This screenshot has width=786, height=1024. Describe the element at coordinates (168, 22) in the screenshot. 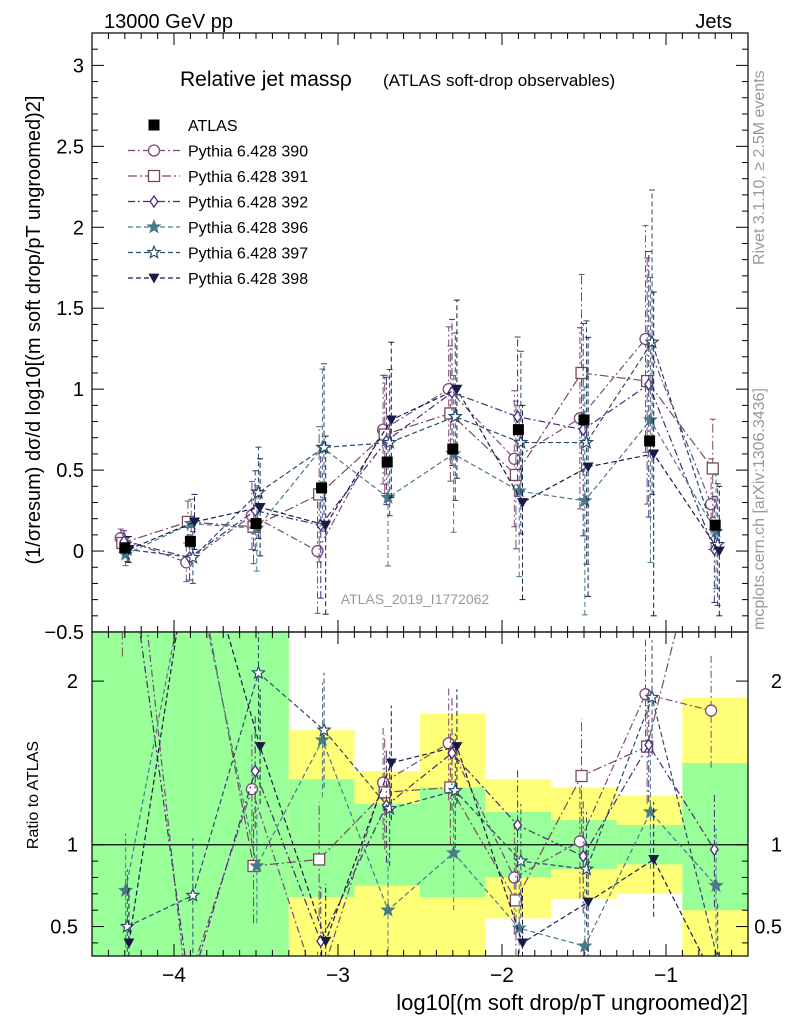

I see `header-left: 13000 GeV pp` at that location.